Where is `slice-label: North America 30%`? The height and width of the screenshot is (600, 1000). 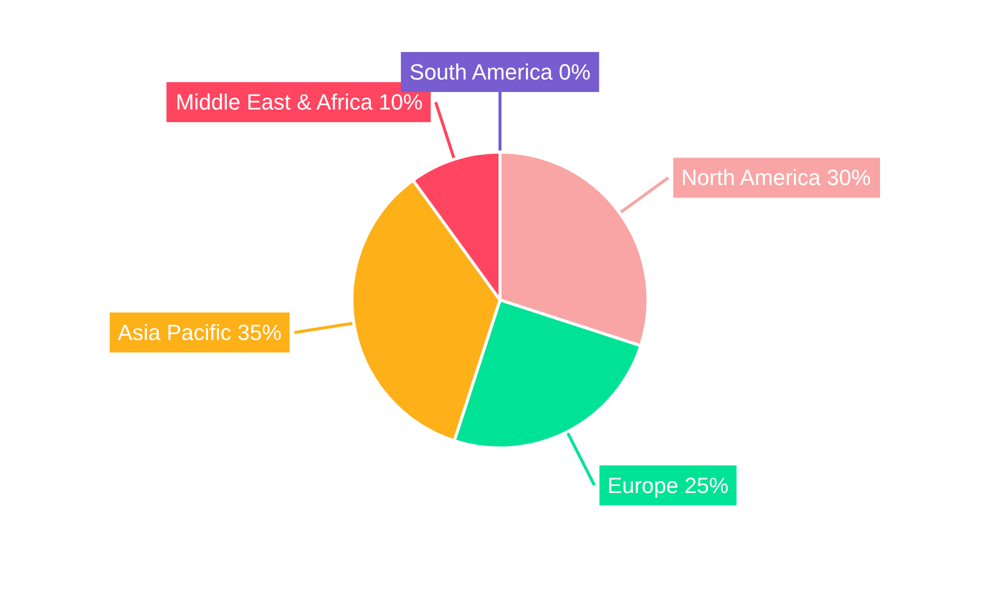 slice-label: North America 30% is located at coordinates (776, 177).